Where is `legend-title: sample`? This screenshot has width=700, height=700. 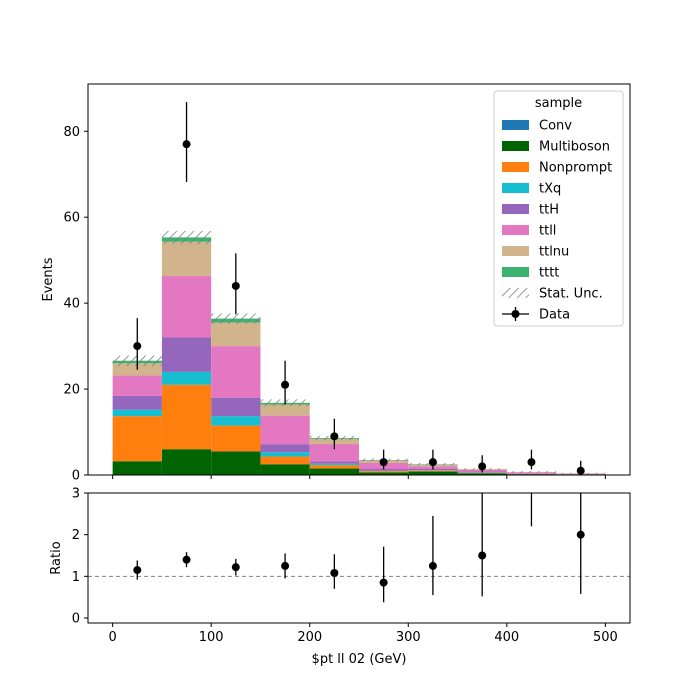 legend-title: sample is located at coordinates (558, 103).